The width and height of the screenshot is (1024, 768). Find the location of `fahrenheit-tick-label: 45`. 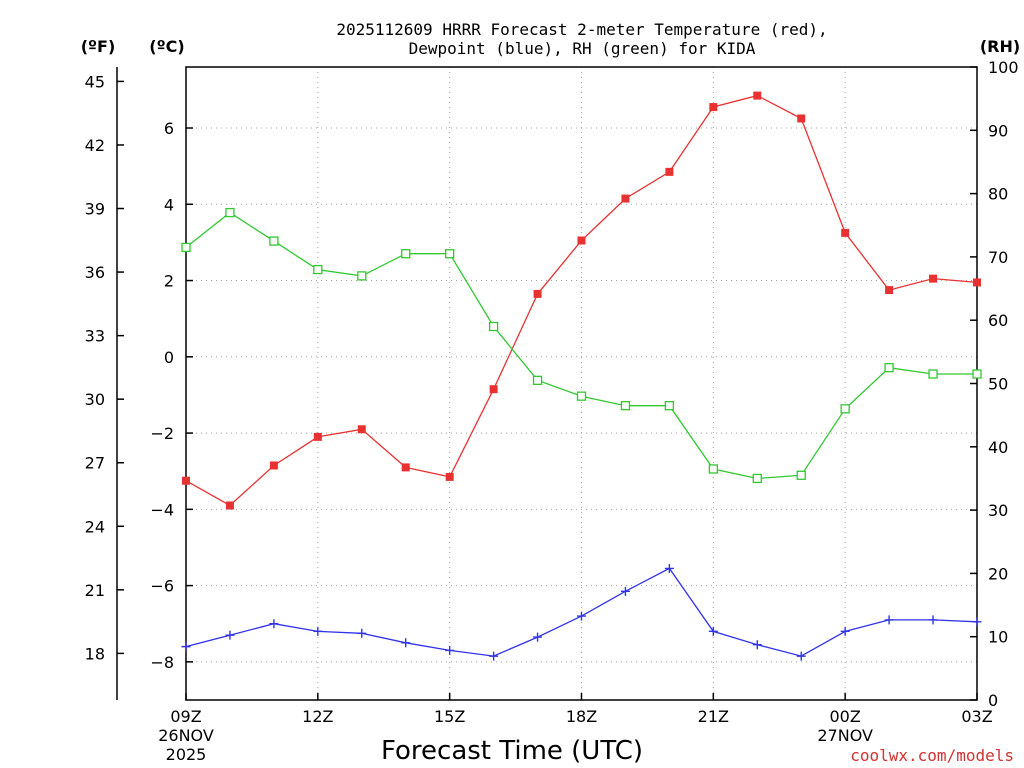

fahrenheit-tick-label: 45 is located at coordinates (95, 81).